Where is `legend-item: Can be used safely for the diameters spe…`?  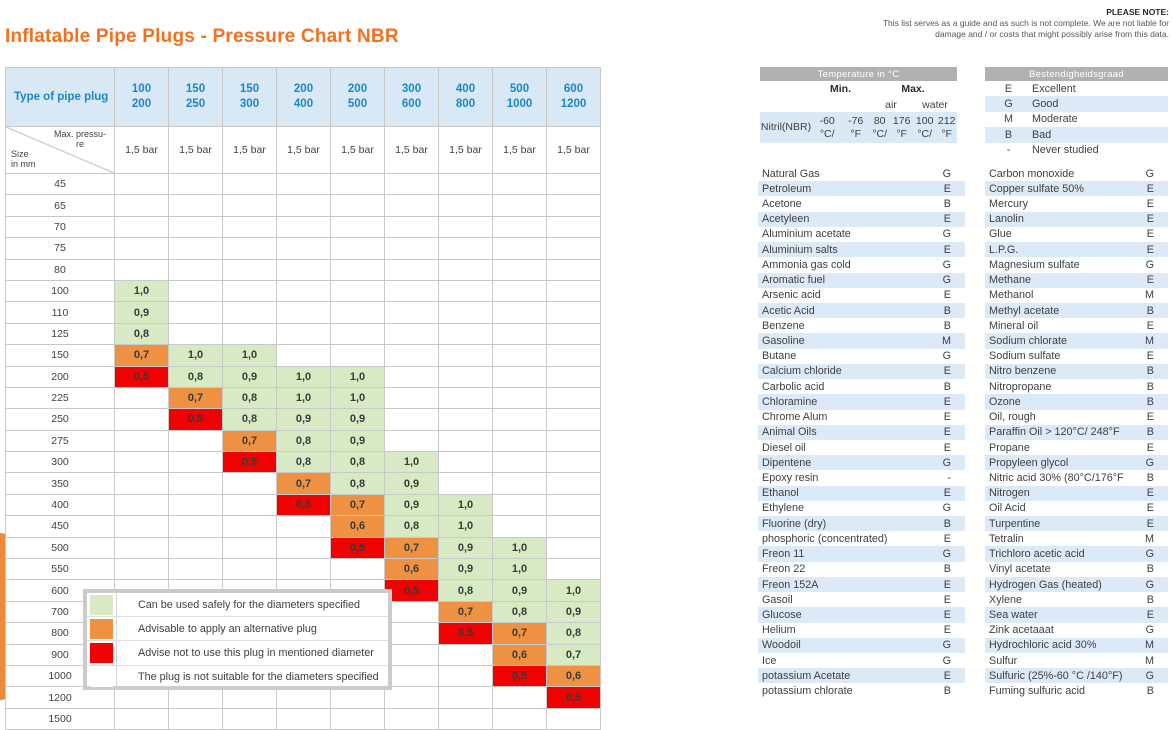 legend-item: Can be used safely for the diameters spe… is located at coordinates (237, 605).